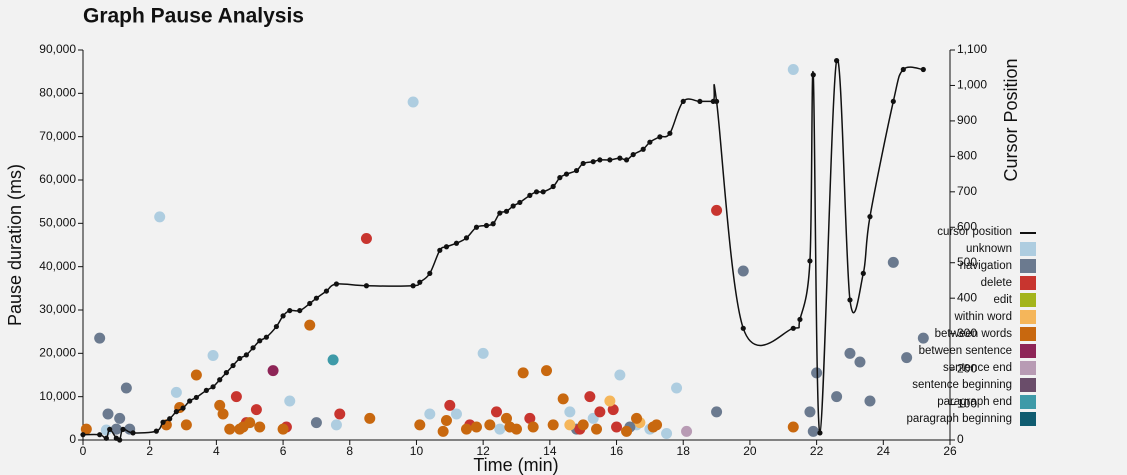 This screenshot has height=475, width=1127. Describe the element at coordinates (684, 451) in the screenshot. I see `x-tick-label: 18` at that location.